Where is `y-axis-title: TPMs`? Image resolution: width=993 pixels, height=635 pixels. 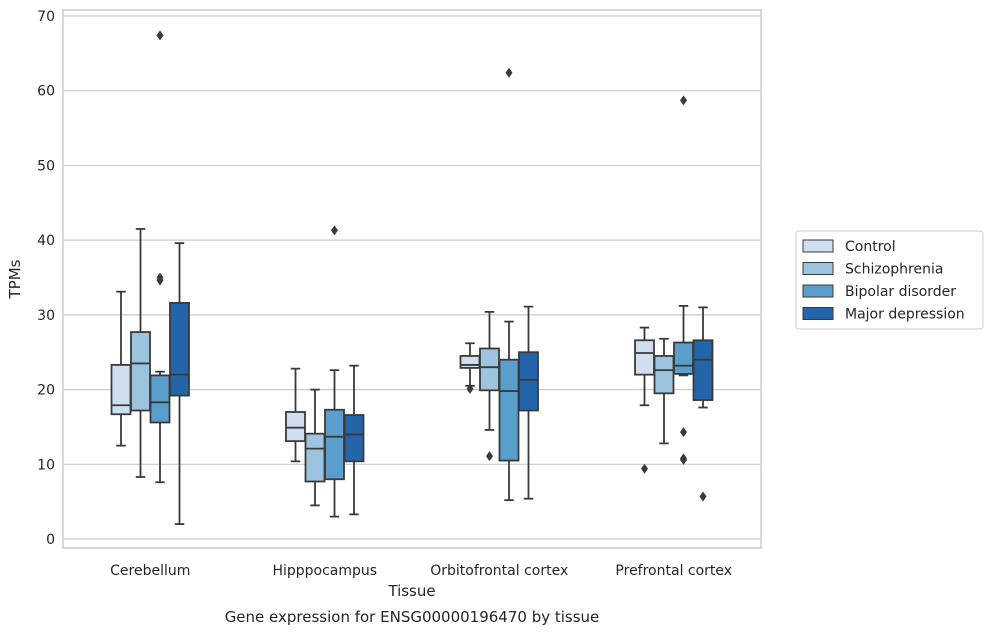 y-axis-title: TPMs is located at coordinates (15, 279).